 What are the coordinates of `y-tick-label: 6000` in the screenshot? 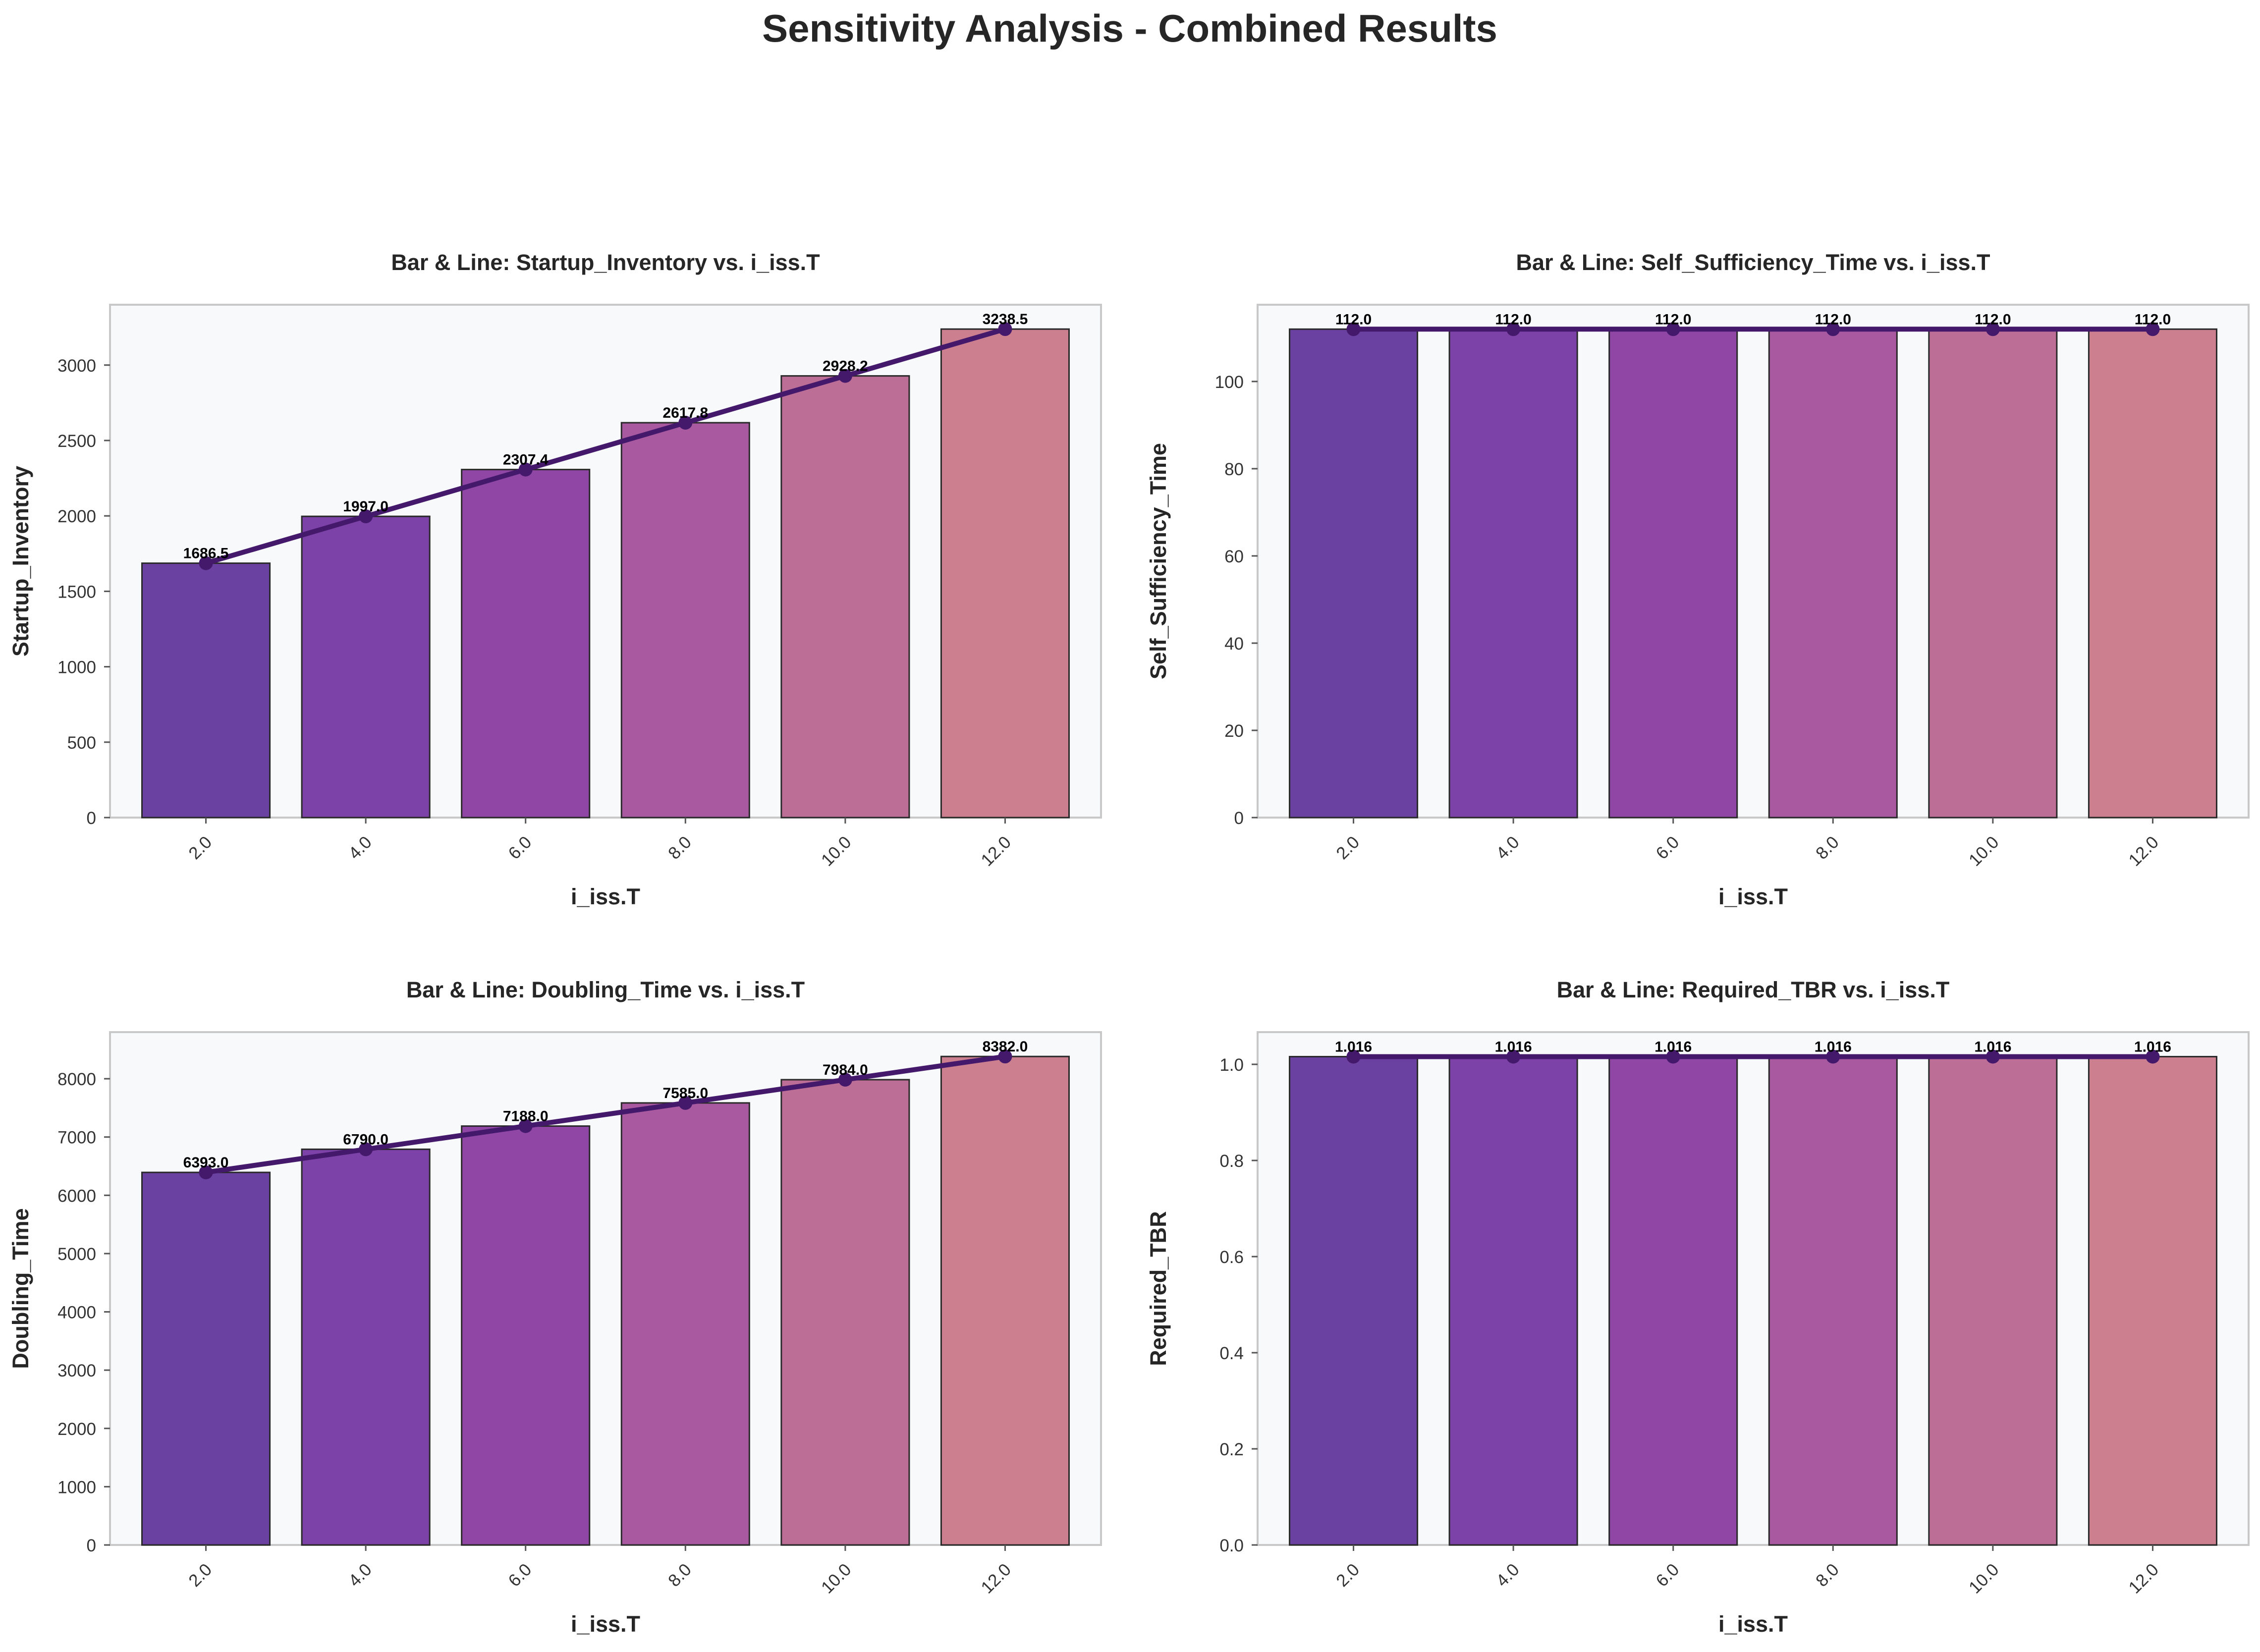 It's located at (76, 1196).